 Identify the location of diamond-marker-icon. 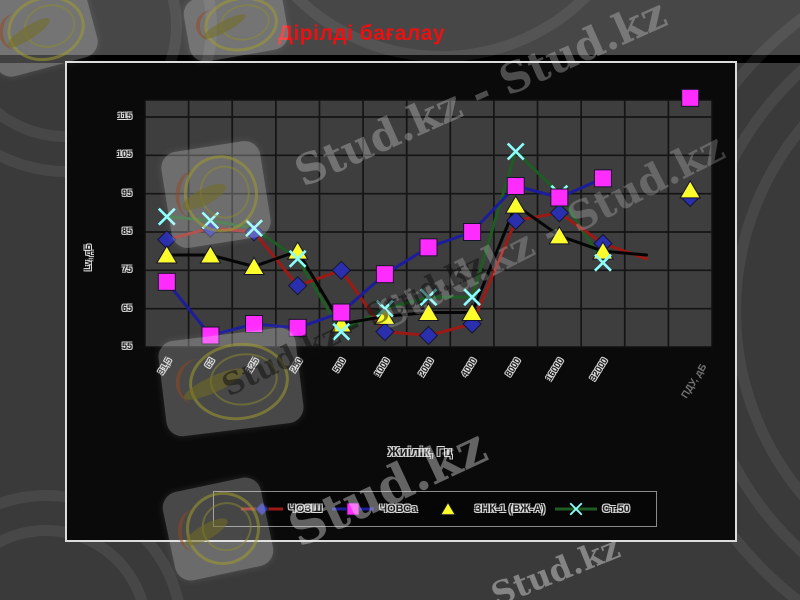
(262, 509).